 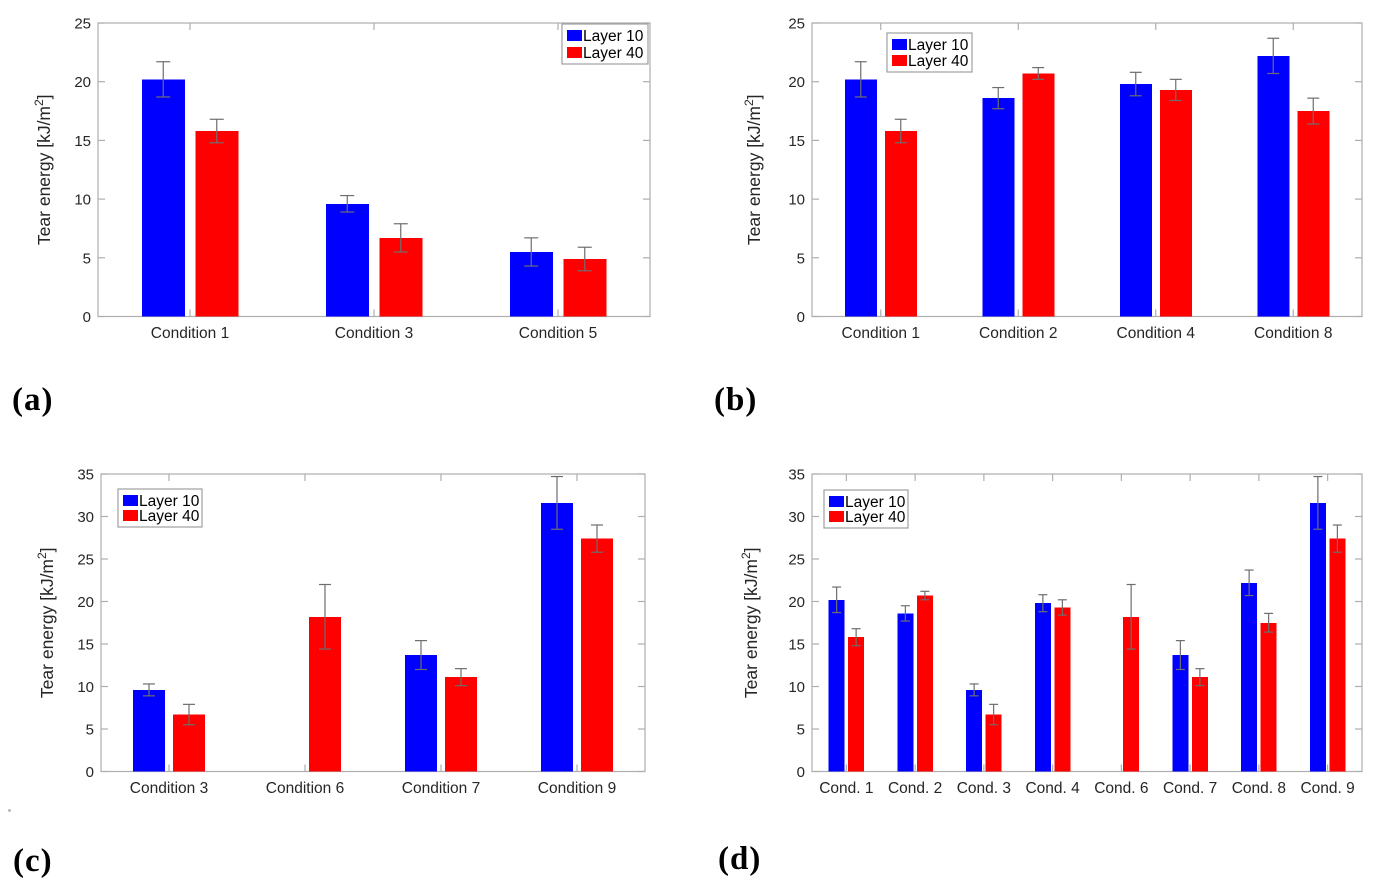 I want to click on x-category-label: Cond. 1, so click(x=846, y=788).